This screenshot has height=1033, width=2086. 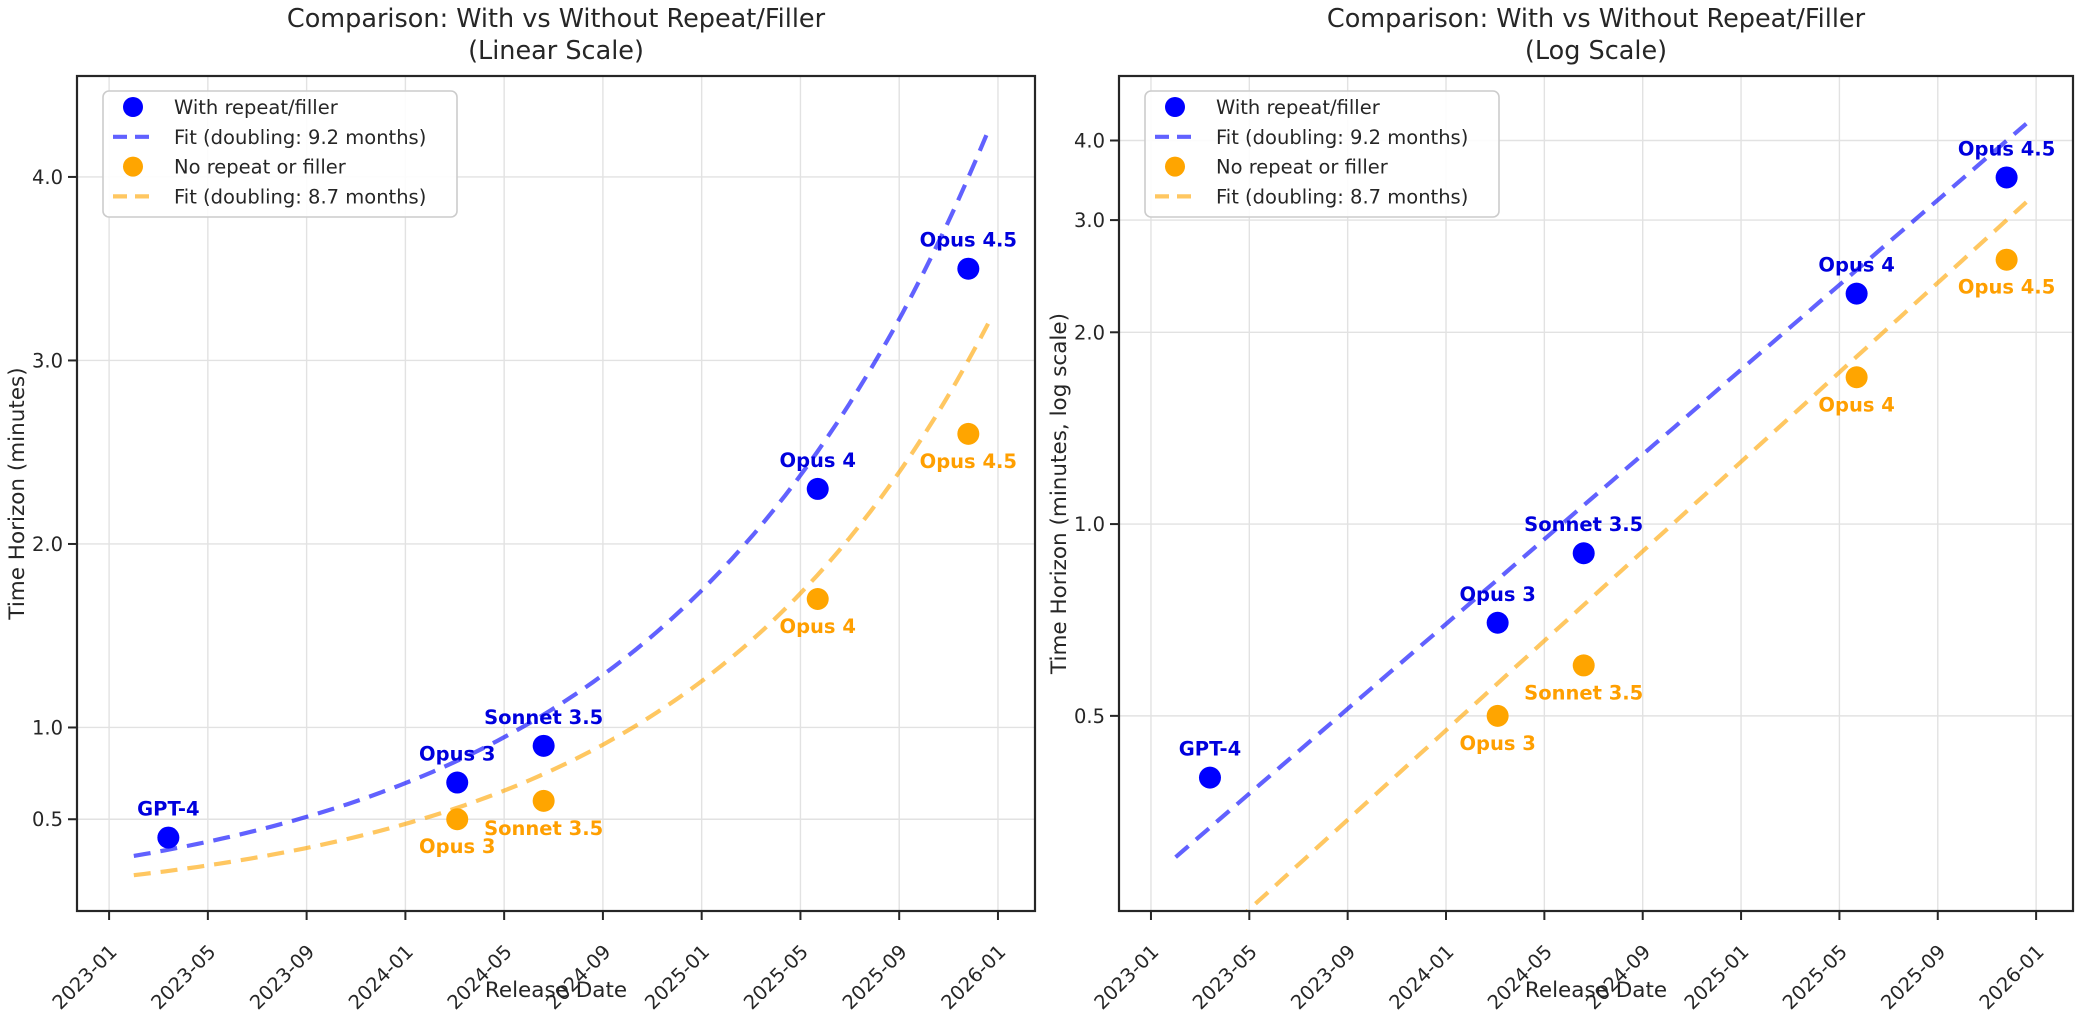 I want to click on y-axis-label: Time Horizon (minutes, log scale), so click(x=1059, y=494).